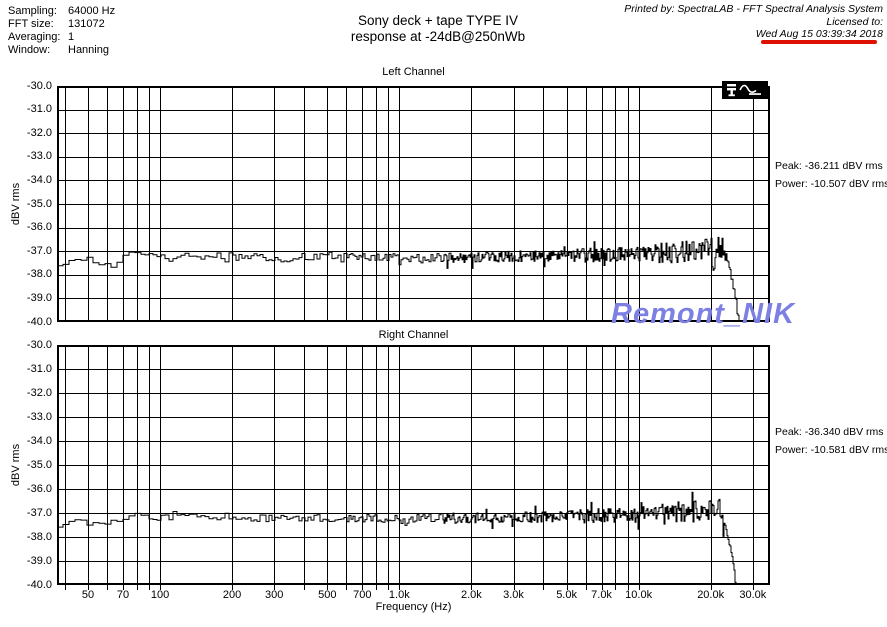 This screenshot has width=887, height=627. I want to click on report-title-line1: Sony deck + tape TYPE IV, so click(438, 20).